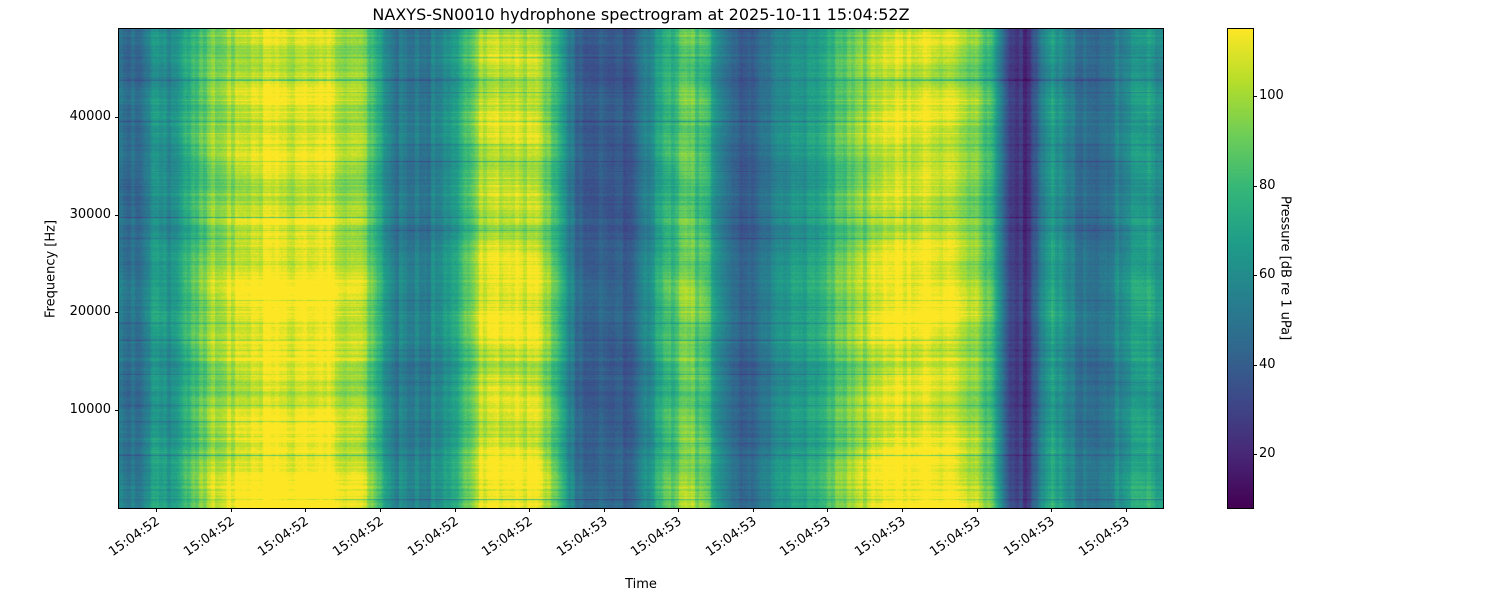 Image resolution: width=1500 pixels, height=600 pixels. I want to click on colorbar-tick-label: 40, so click(1267, 364).